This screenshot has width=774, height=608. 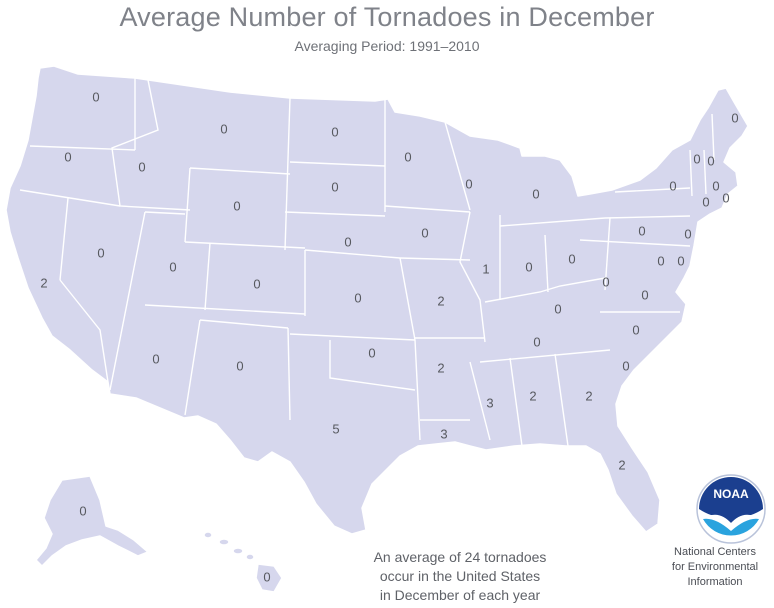 What do you see at coordinates (95, 96) in the screenshot?
I see `value-wa: 0` at bounding box center [95, 96].